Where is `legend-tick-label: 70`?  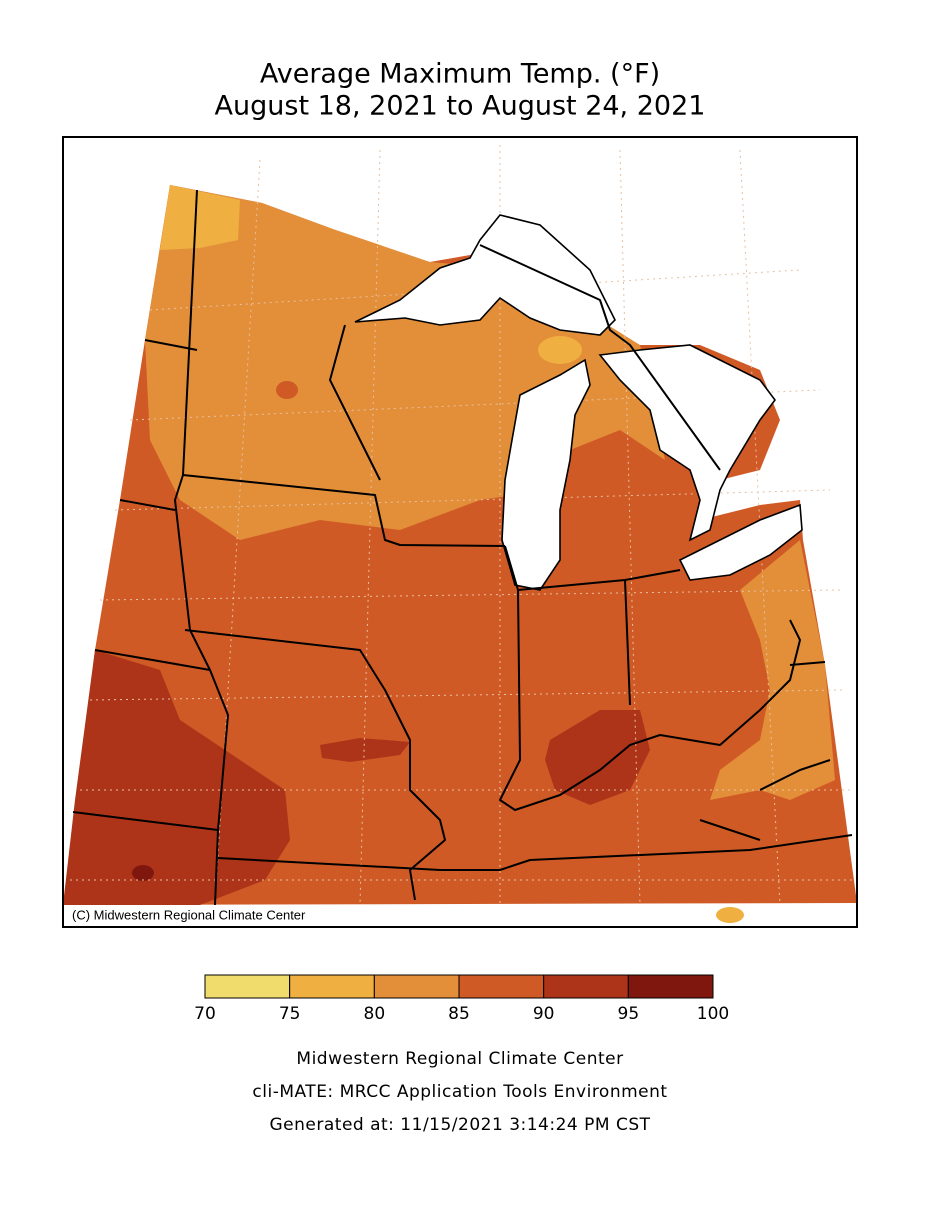 legend-tick-label: 70 is located at coordinates (205, 1014).